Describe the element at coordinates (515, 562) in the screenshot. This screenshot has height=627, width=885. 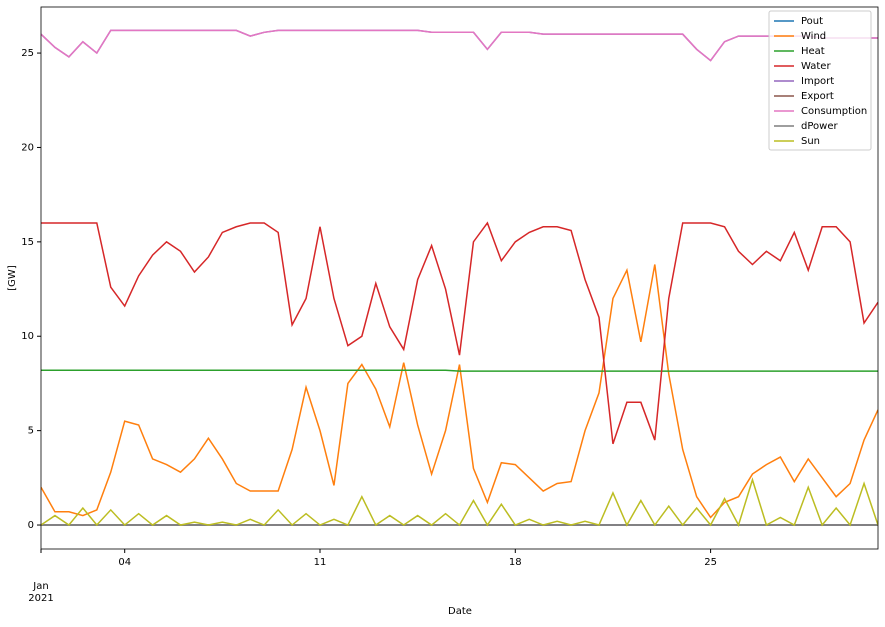
I see `x-tick-label: 18` at that location.